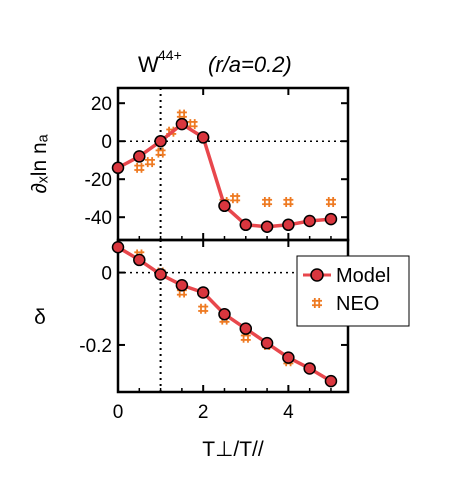 This screenshot has height=480, width=474. Describe the element at coordinates (288, 412) in the screenshot. I see `bottom-xtick-label: 4` at that location.